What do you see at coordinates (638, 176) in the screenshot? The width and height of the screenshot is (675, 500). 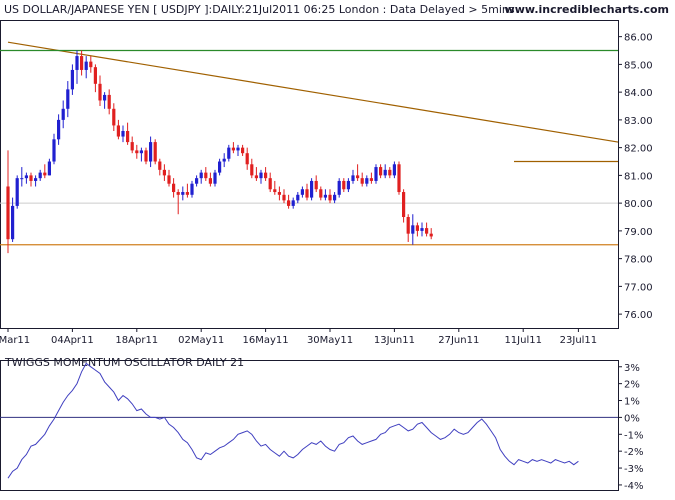 I see `price-ytick-label: 81.00` at bounding box center [638, 176].